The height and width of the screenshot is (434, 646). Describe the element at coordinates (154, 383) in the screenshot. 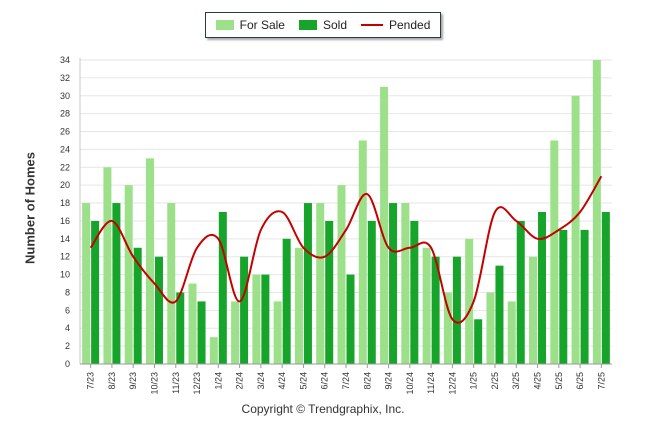

I see `x-tick-label: 10/23` at that location.